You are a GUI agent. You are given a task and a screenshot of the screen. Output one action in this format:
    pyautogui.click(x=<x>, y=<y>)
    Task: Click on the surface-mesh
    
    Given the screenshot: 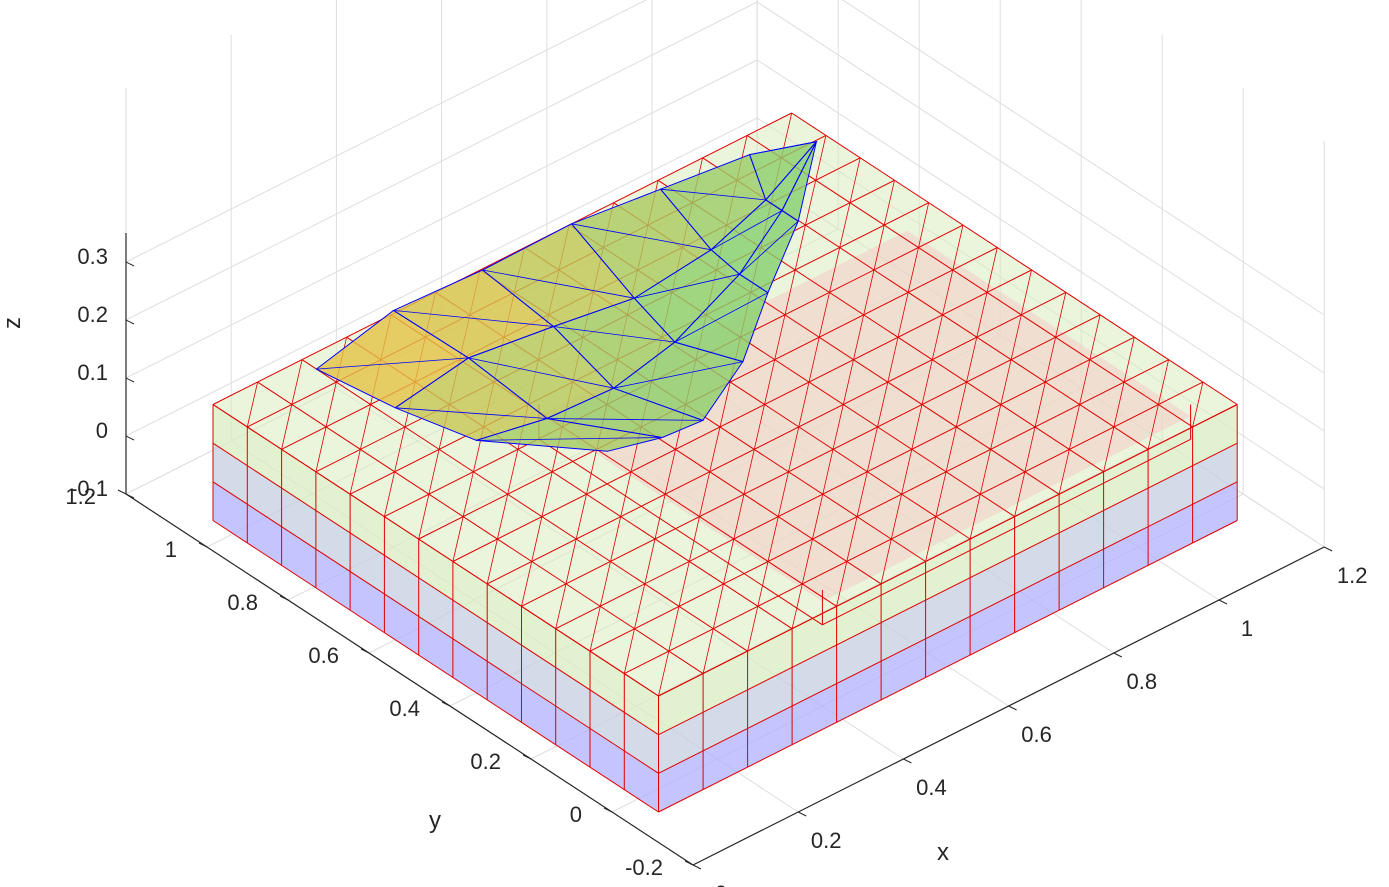 What is the action you would take?
    pyautogui.click(x=566, y=296)
    